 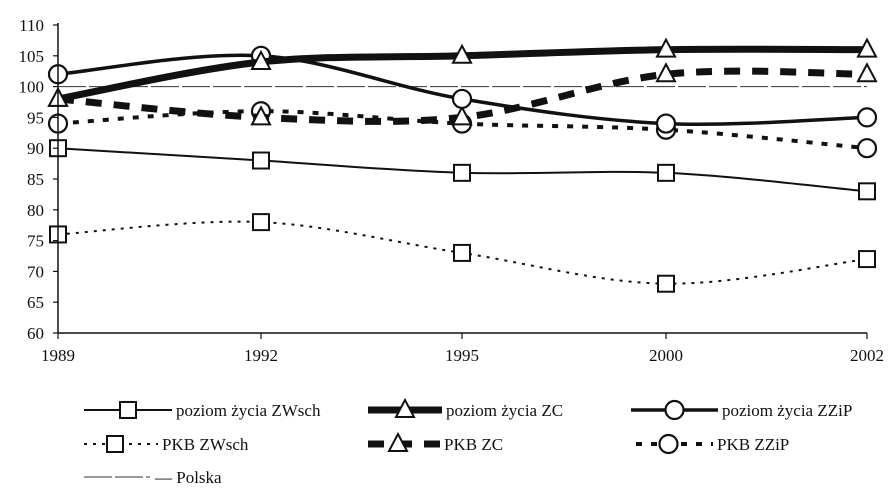 What do you see at coordinates (58, 355) in the screenshot?
I see `x-tick-label: 1989` at bounding box center [58, 355].